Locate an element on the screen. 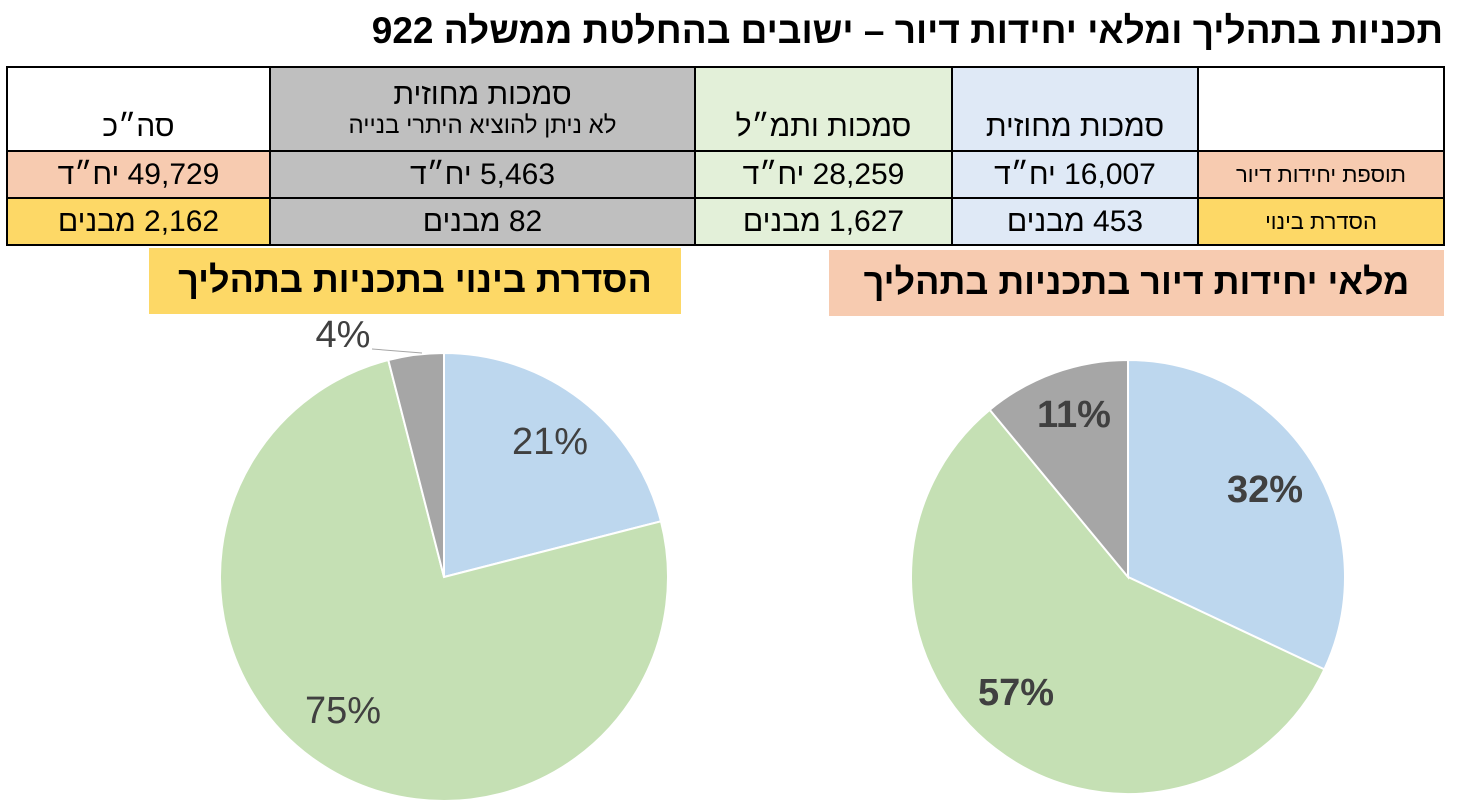  header-vatmal-authority-label: סמכות ותמ״ל is located at coordinates (823, 126).